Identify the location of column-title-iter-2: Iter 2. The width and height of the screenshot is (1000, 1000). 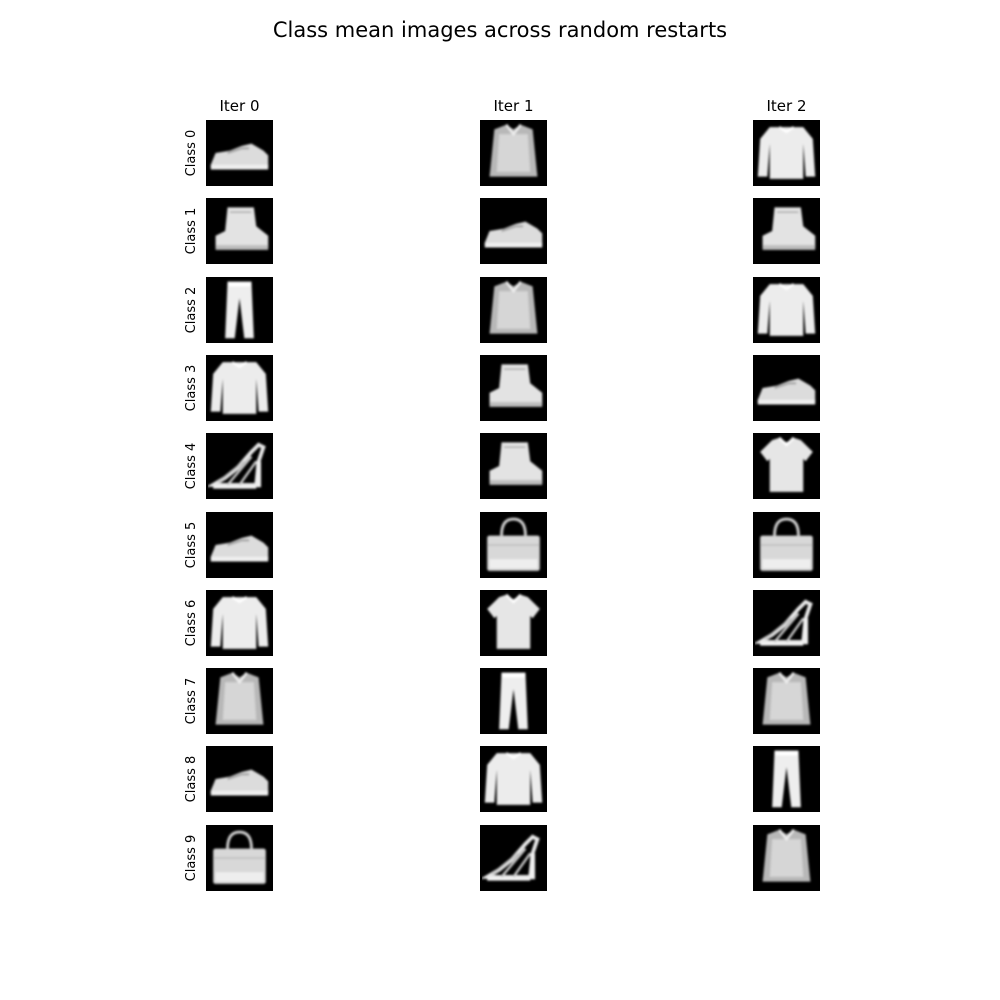
(786, 106).